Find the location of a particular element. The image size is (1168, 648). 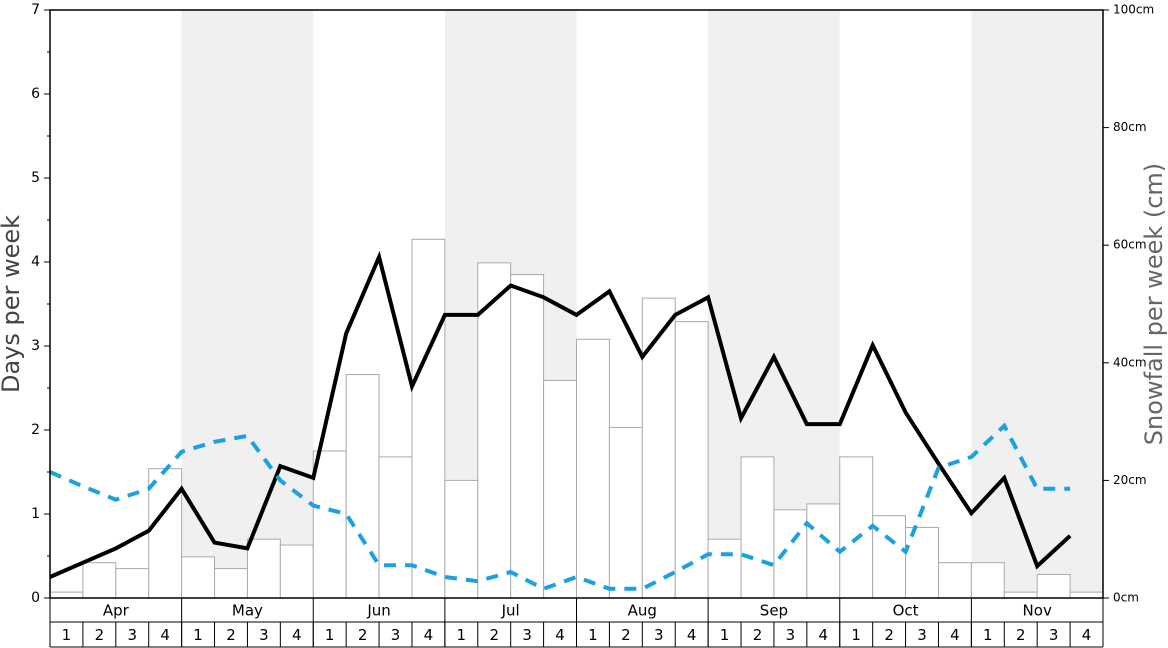

y-tick-label: 6 is located at coordinates (35, 94).